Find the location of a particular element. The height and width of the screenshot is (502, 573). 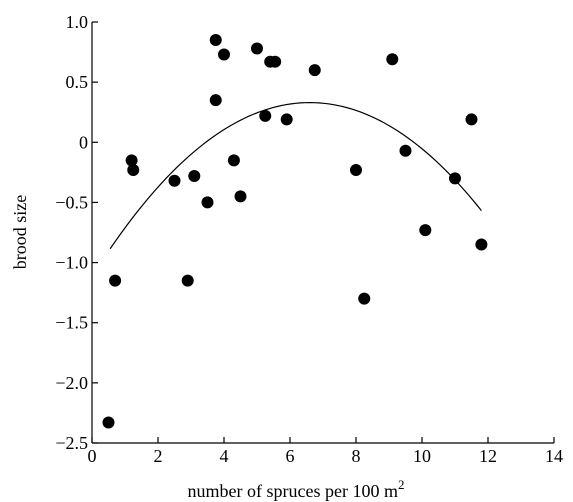

x-tick-label: 10 is located at coordinates (422, 456).